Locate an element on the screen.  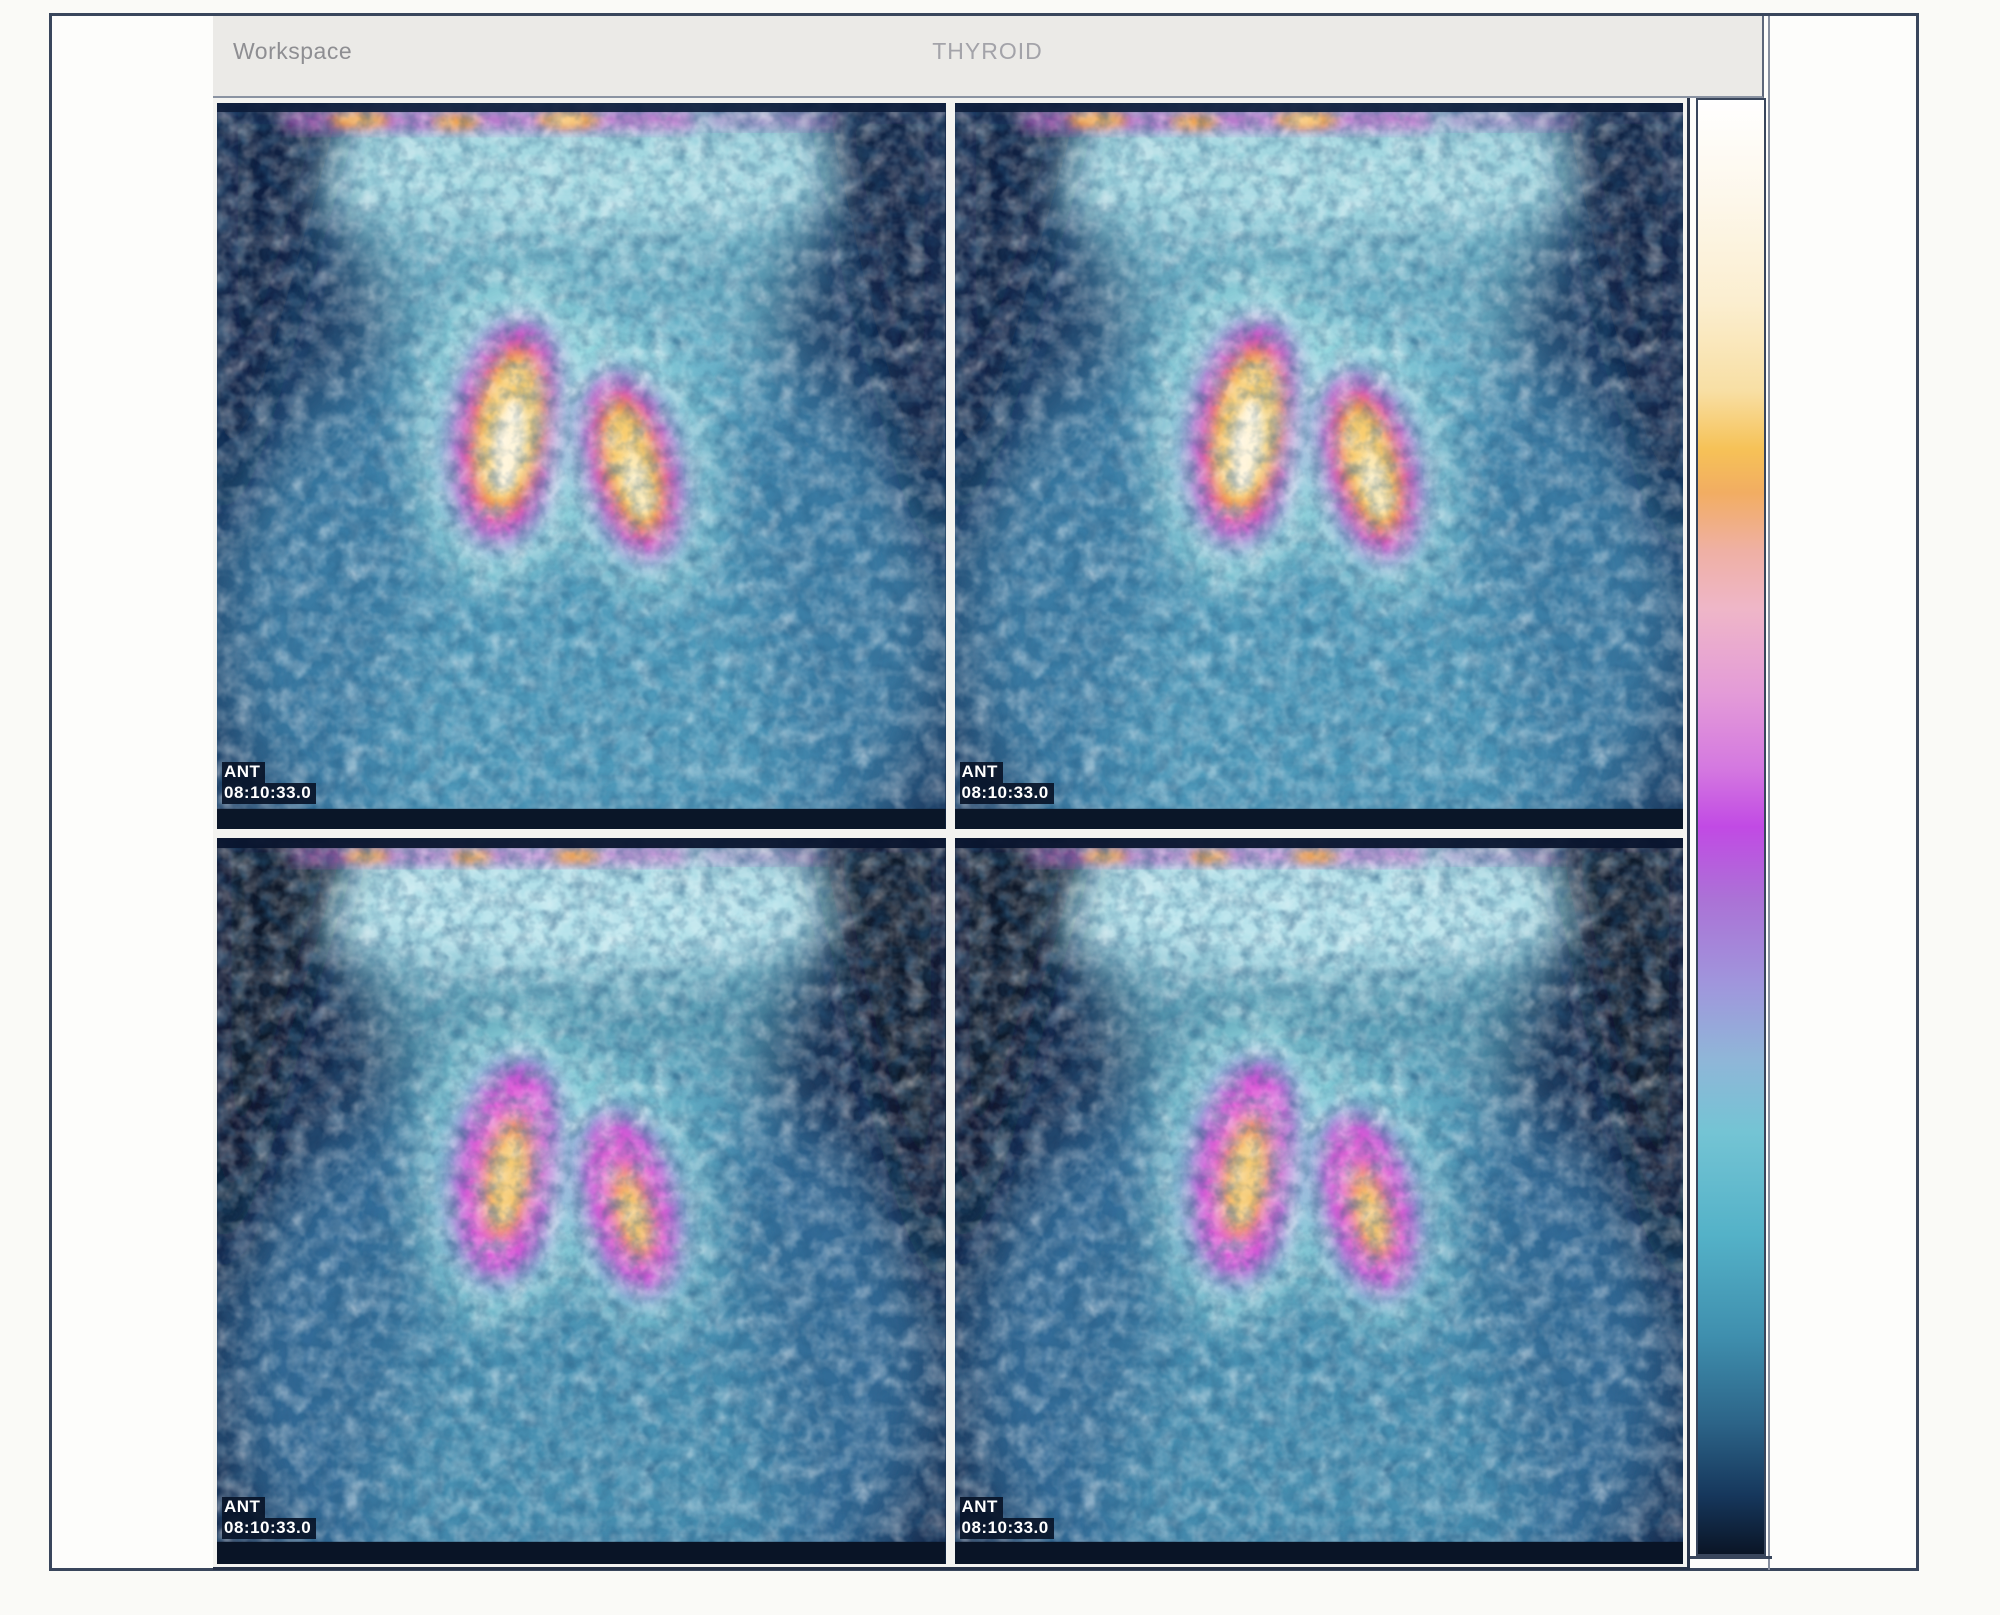
workspace-label: Workspace is located at coordinates (293, 51).